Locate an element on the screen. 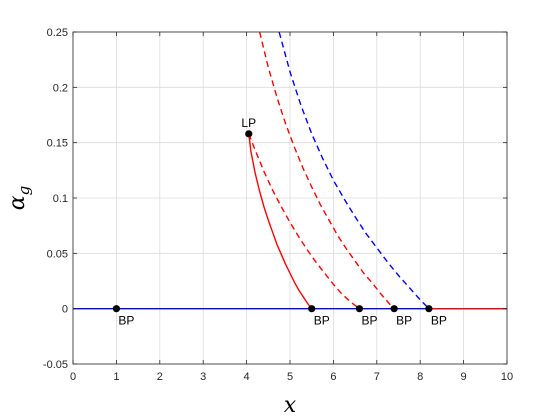 This screenshot has width=560, height=420. x-tick-label: 3 is located at coordinates (203, 377).